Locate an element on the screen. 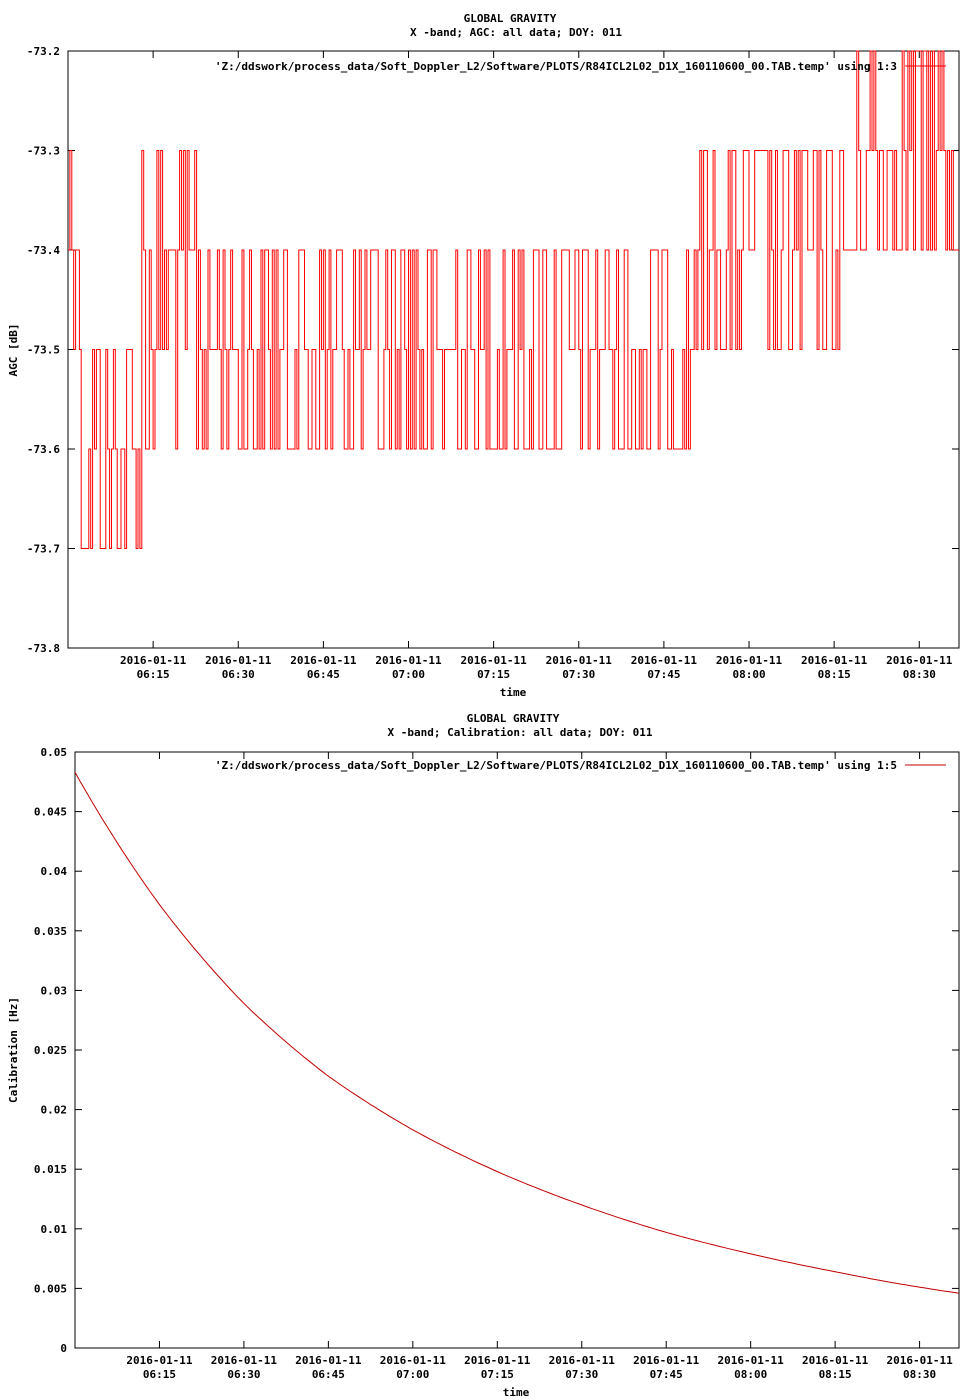  calibration-x-tick-time: 07:00 is located at coordinates (412, 1374).